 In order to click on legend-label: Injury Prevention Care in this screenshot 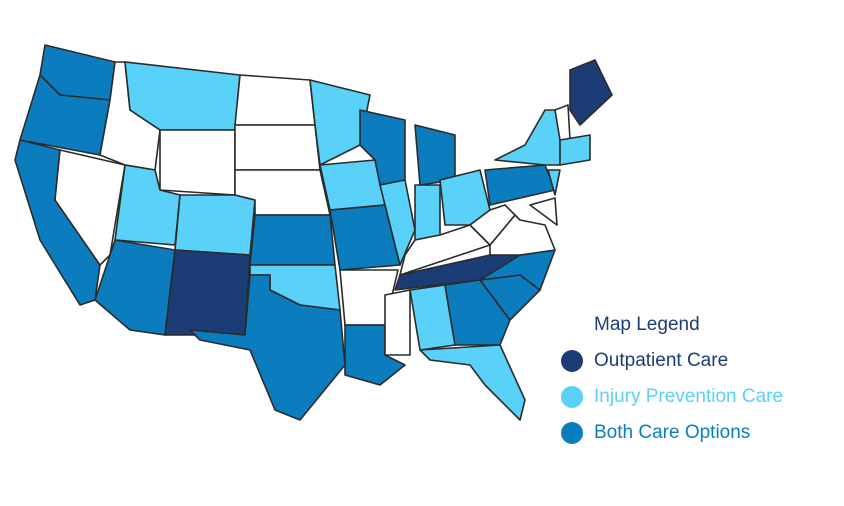, I will do `click(688, 396)`.